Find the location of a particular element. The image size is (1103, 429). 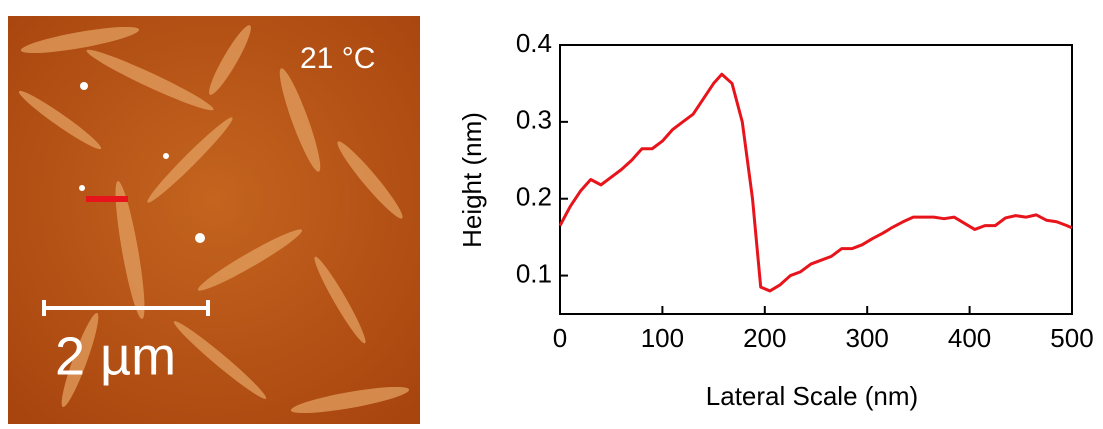

scale-bar-label: 2 µm is located at coordinates (115, 356).